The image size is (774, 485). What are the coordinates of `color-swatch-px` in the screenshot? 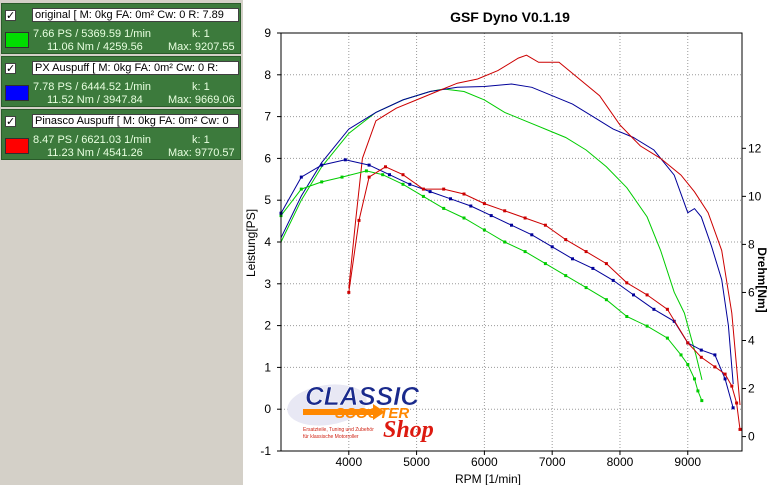 It's located at (17, 93).